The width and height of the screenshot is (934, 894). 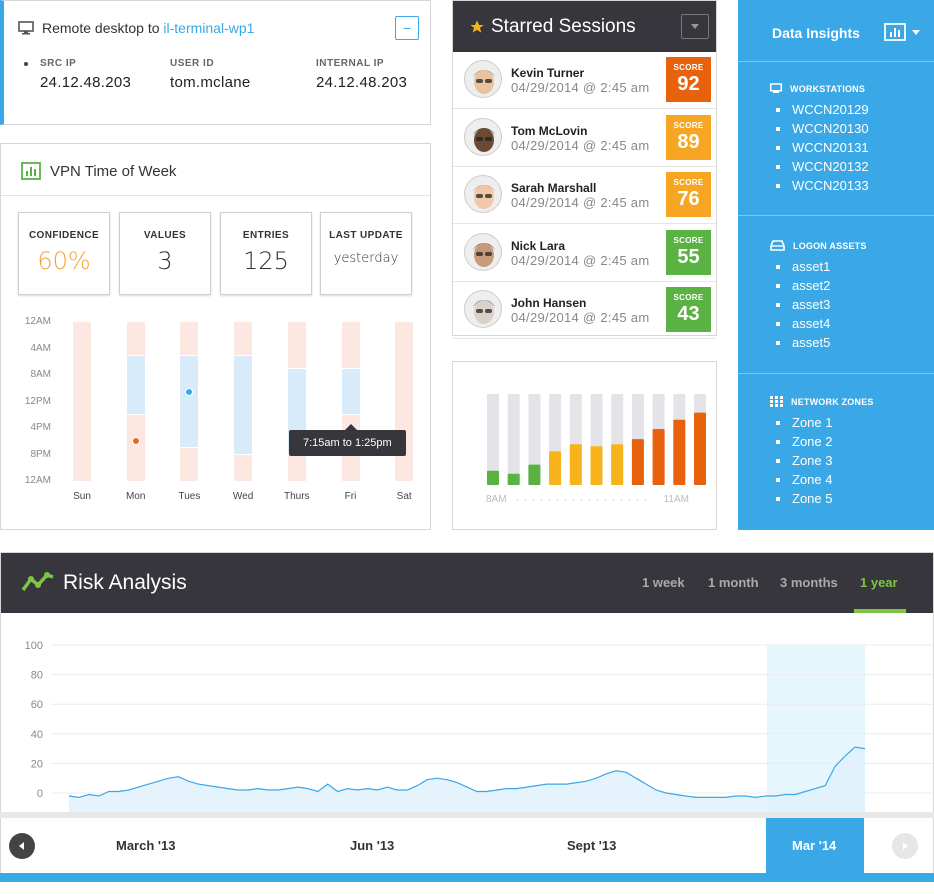 I want to click on score-badge: SCORE 92, so click(x=688, y=79).